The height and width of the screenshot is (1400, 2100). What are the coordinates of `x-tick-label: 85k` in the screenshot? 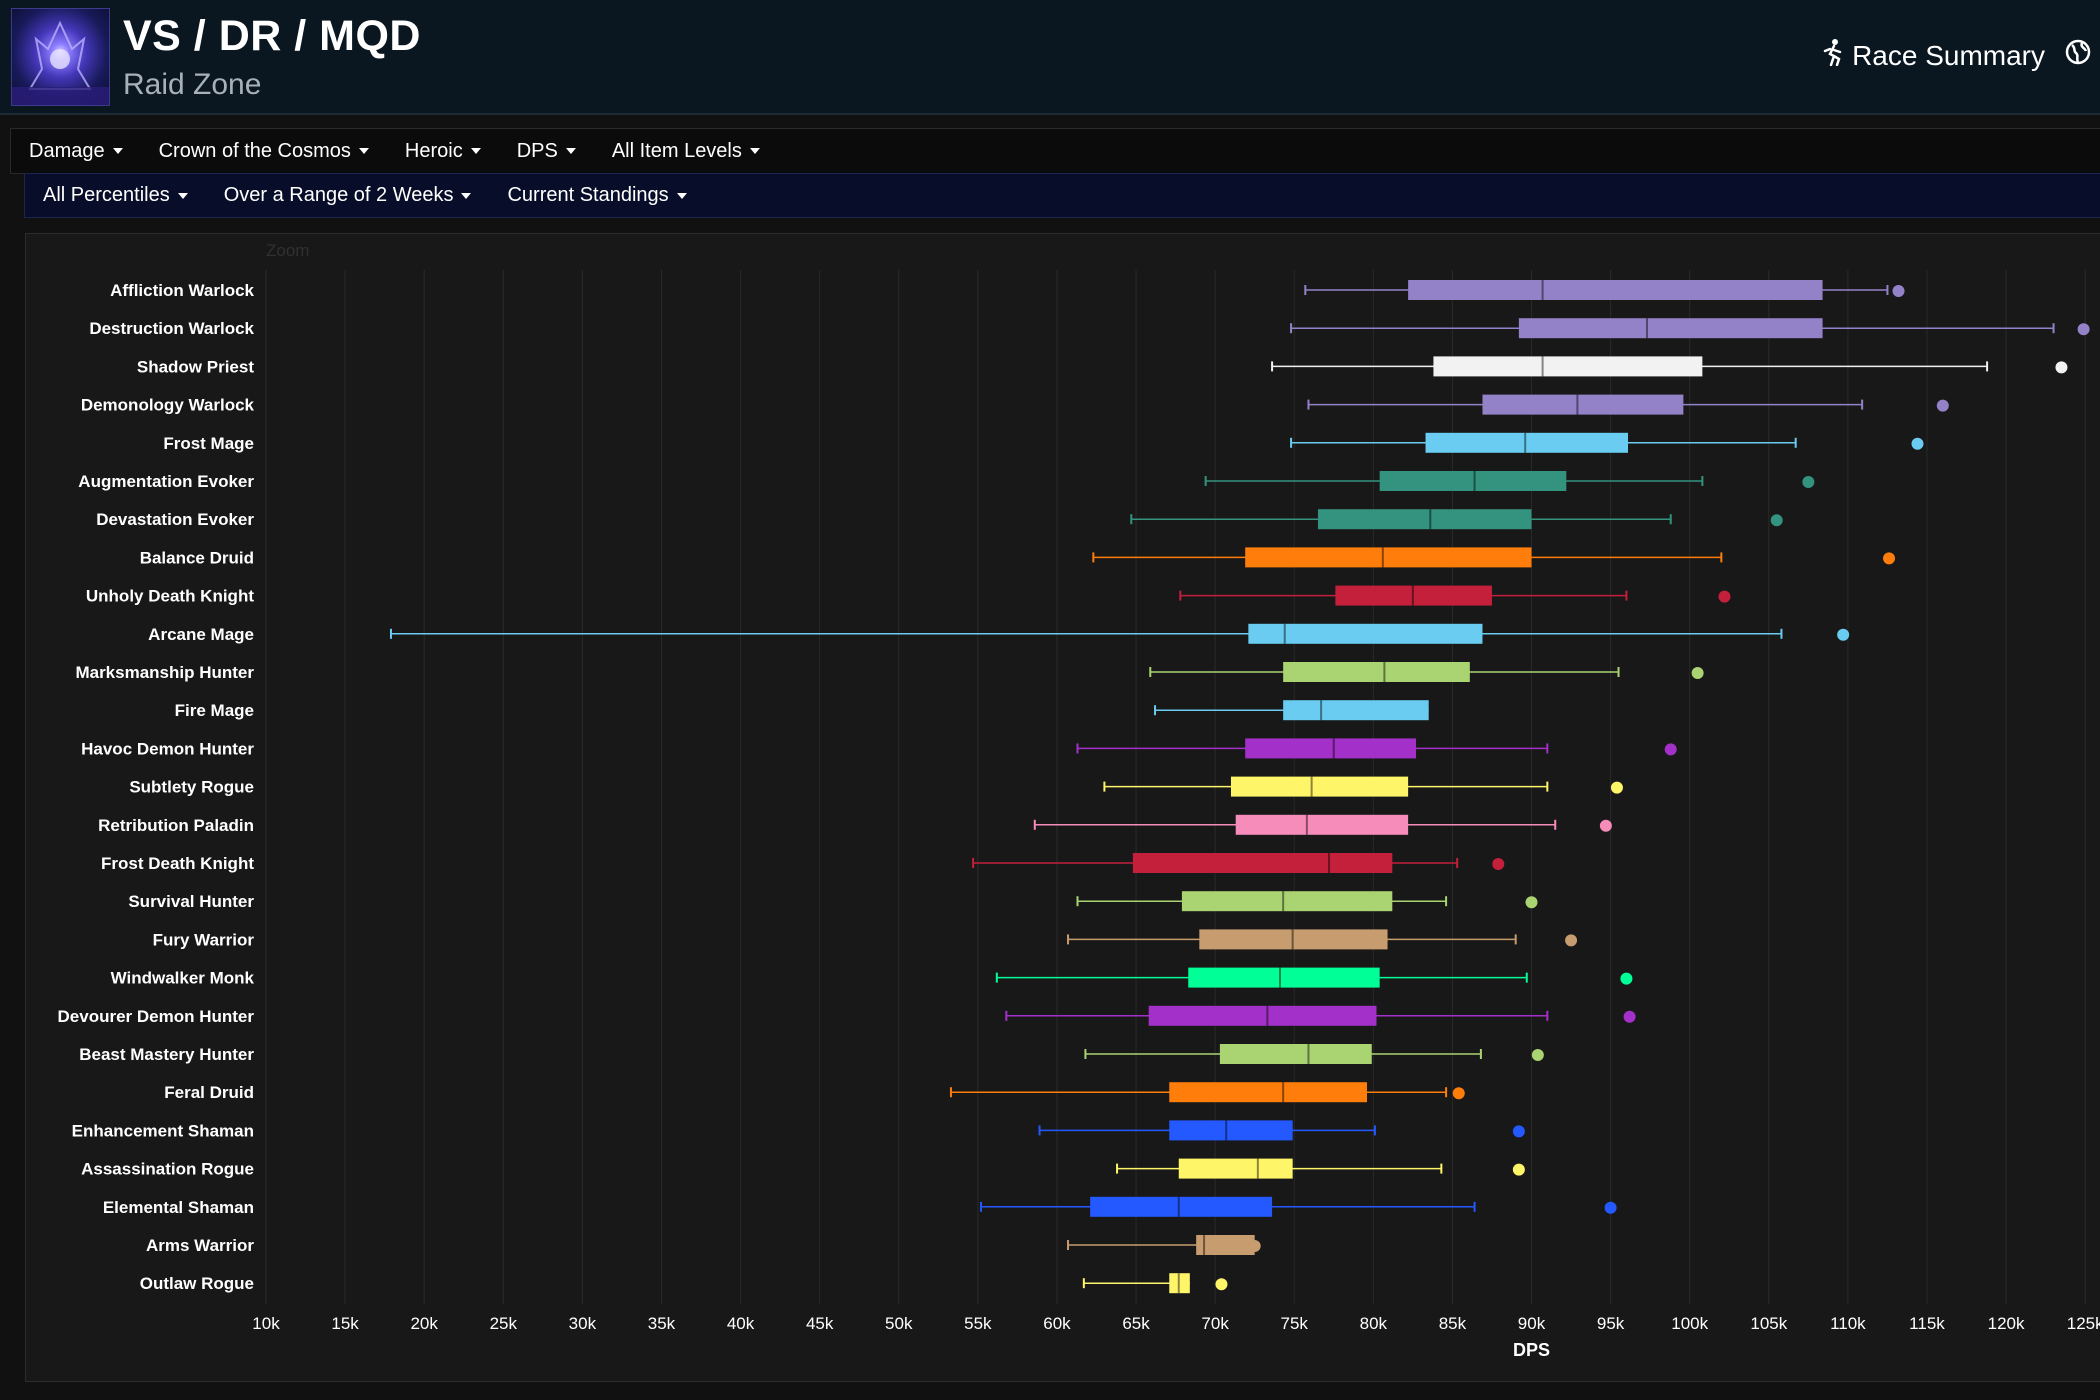 It's located at (1453, 1323).